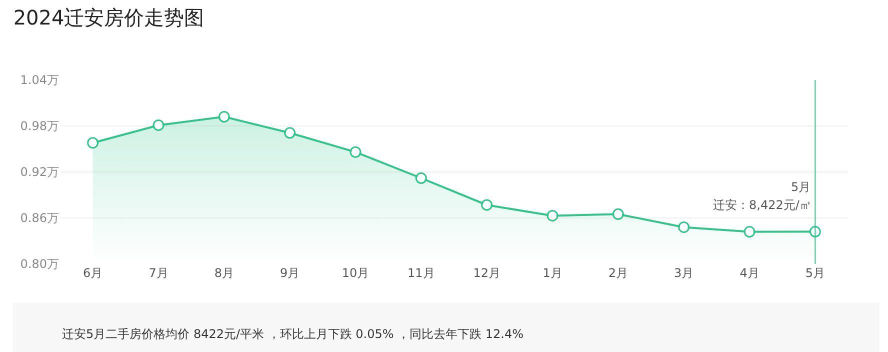 The height and width of the screenshot is (352, 888). What do you see at coordinates (93, 273) in the screenshot?
I see `x-tick-label: 6月` at bounding box center [93, 273].